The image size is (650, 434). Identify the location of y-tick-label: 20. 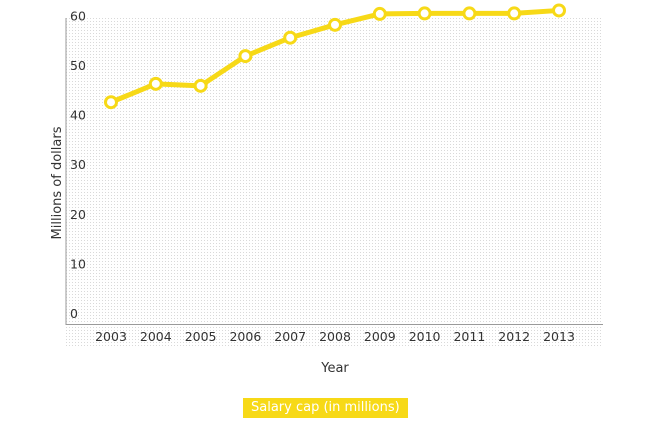
(78, 214).